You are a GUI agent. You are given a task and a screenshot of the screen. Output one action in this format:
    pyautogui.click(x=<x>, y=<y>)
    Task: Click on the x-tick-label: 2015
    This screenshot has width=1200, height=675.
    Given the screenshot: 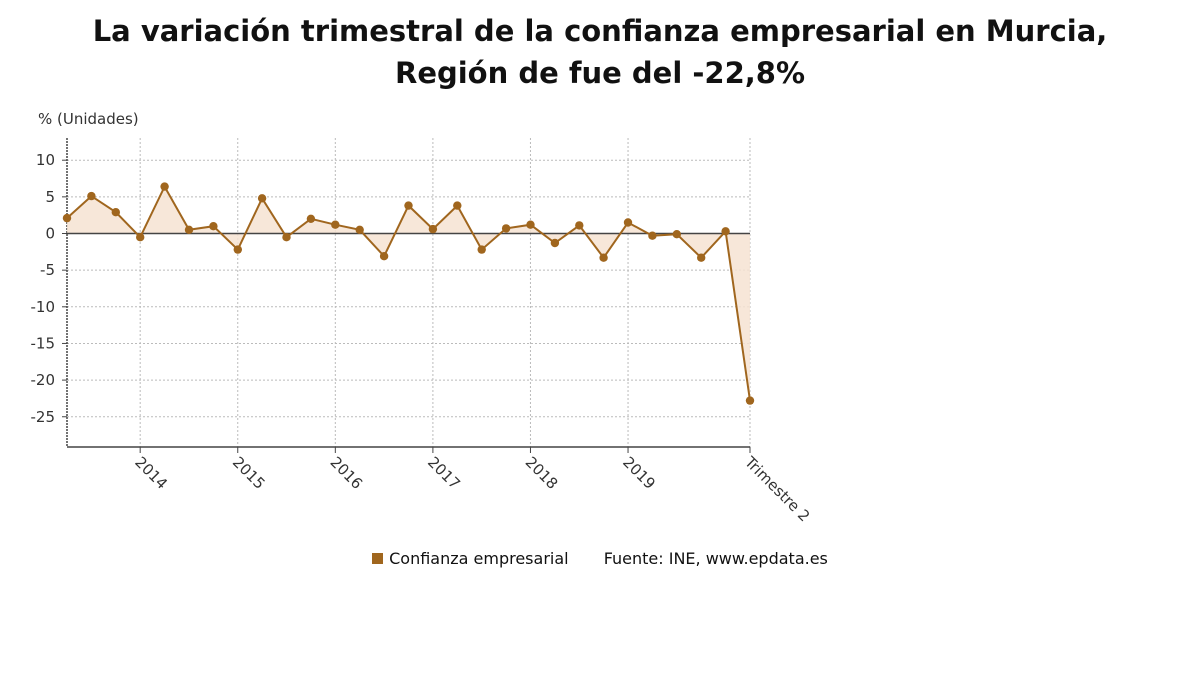 What is the action you would take?
    pyautogui.click(x=249, y=473)
    